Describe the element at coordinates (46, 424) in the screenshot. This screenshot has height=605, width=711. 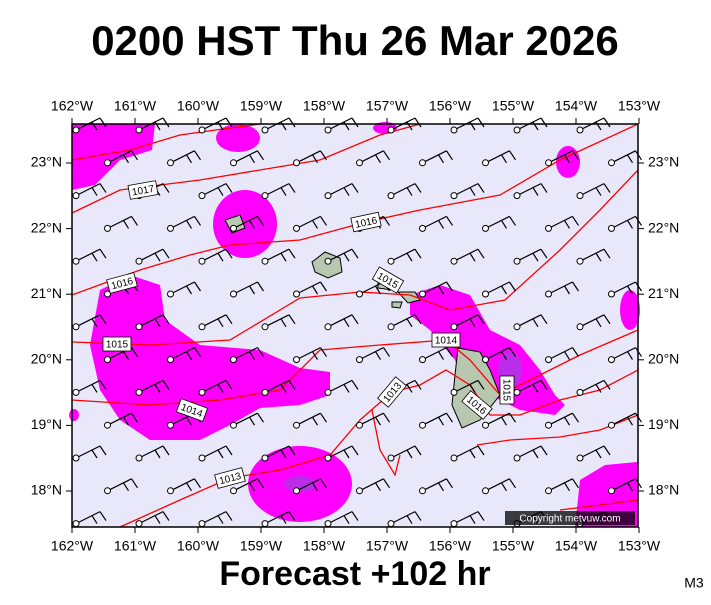
I see `lat-label: 19°N` at that location.